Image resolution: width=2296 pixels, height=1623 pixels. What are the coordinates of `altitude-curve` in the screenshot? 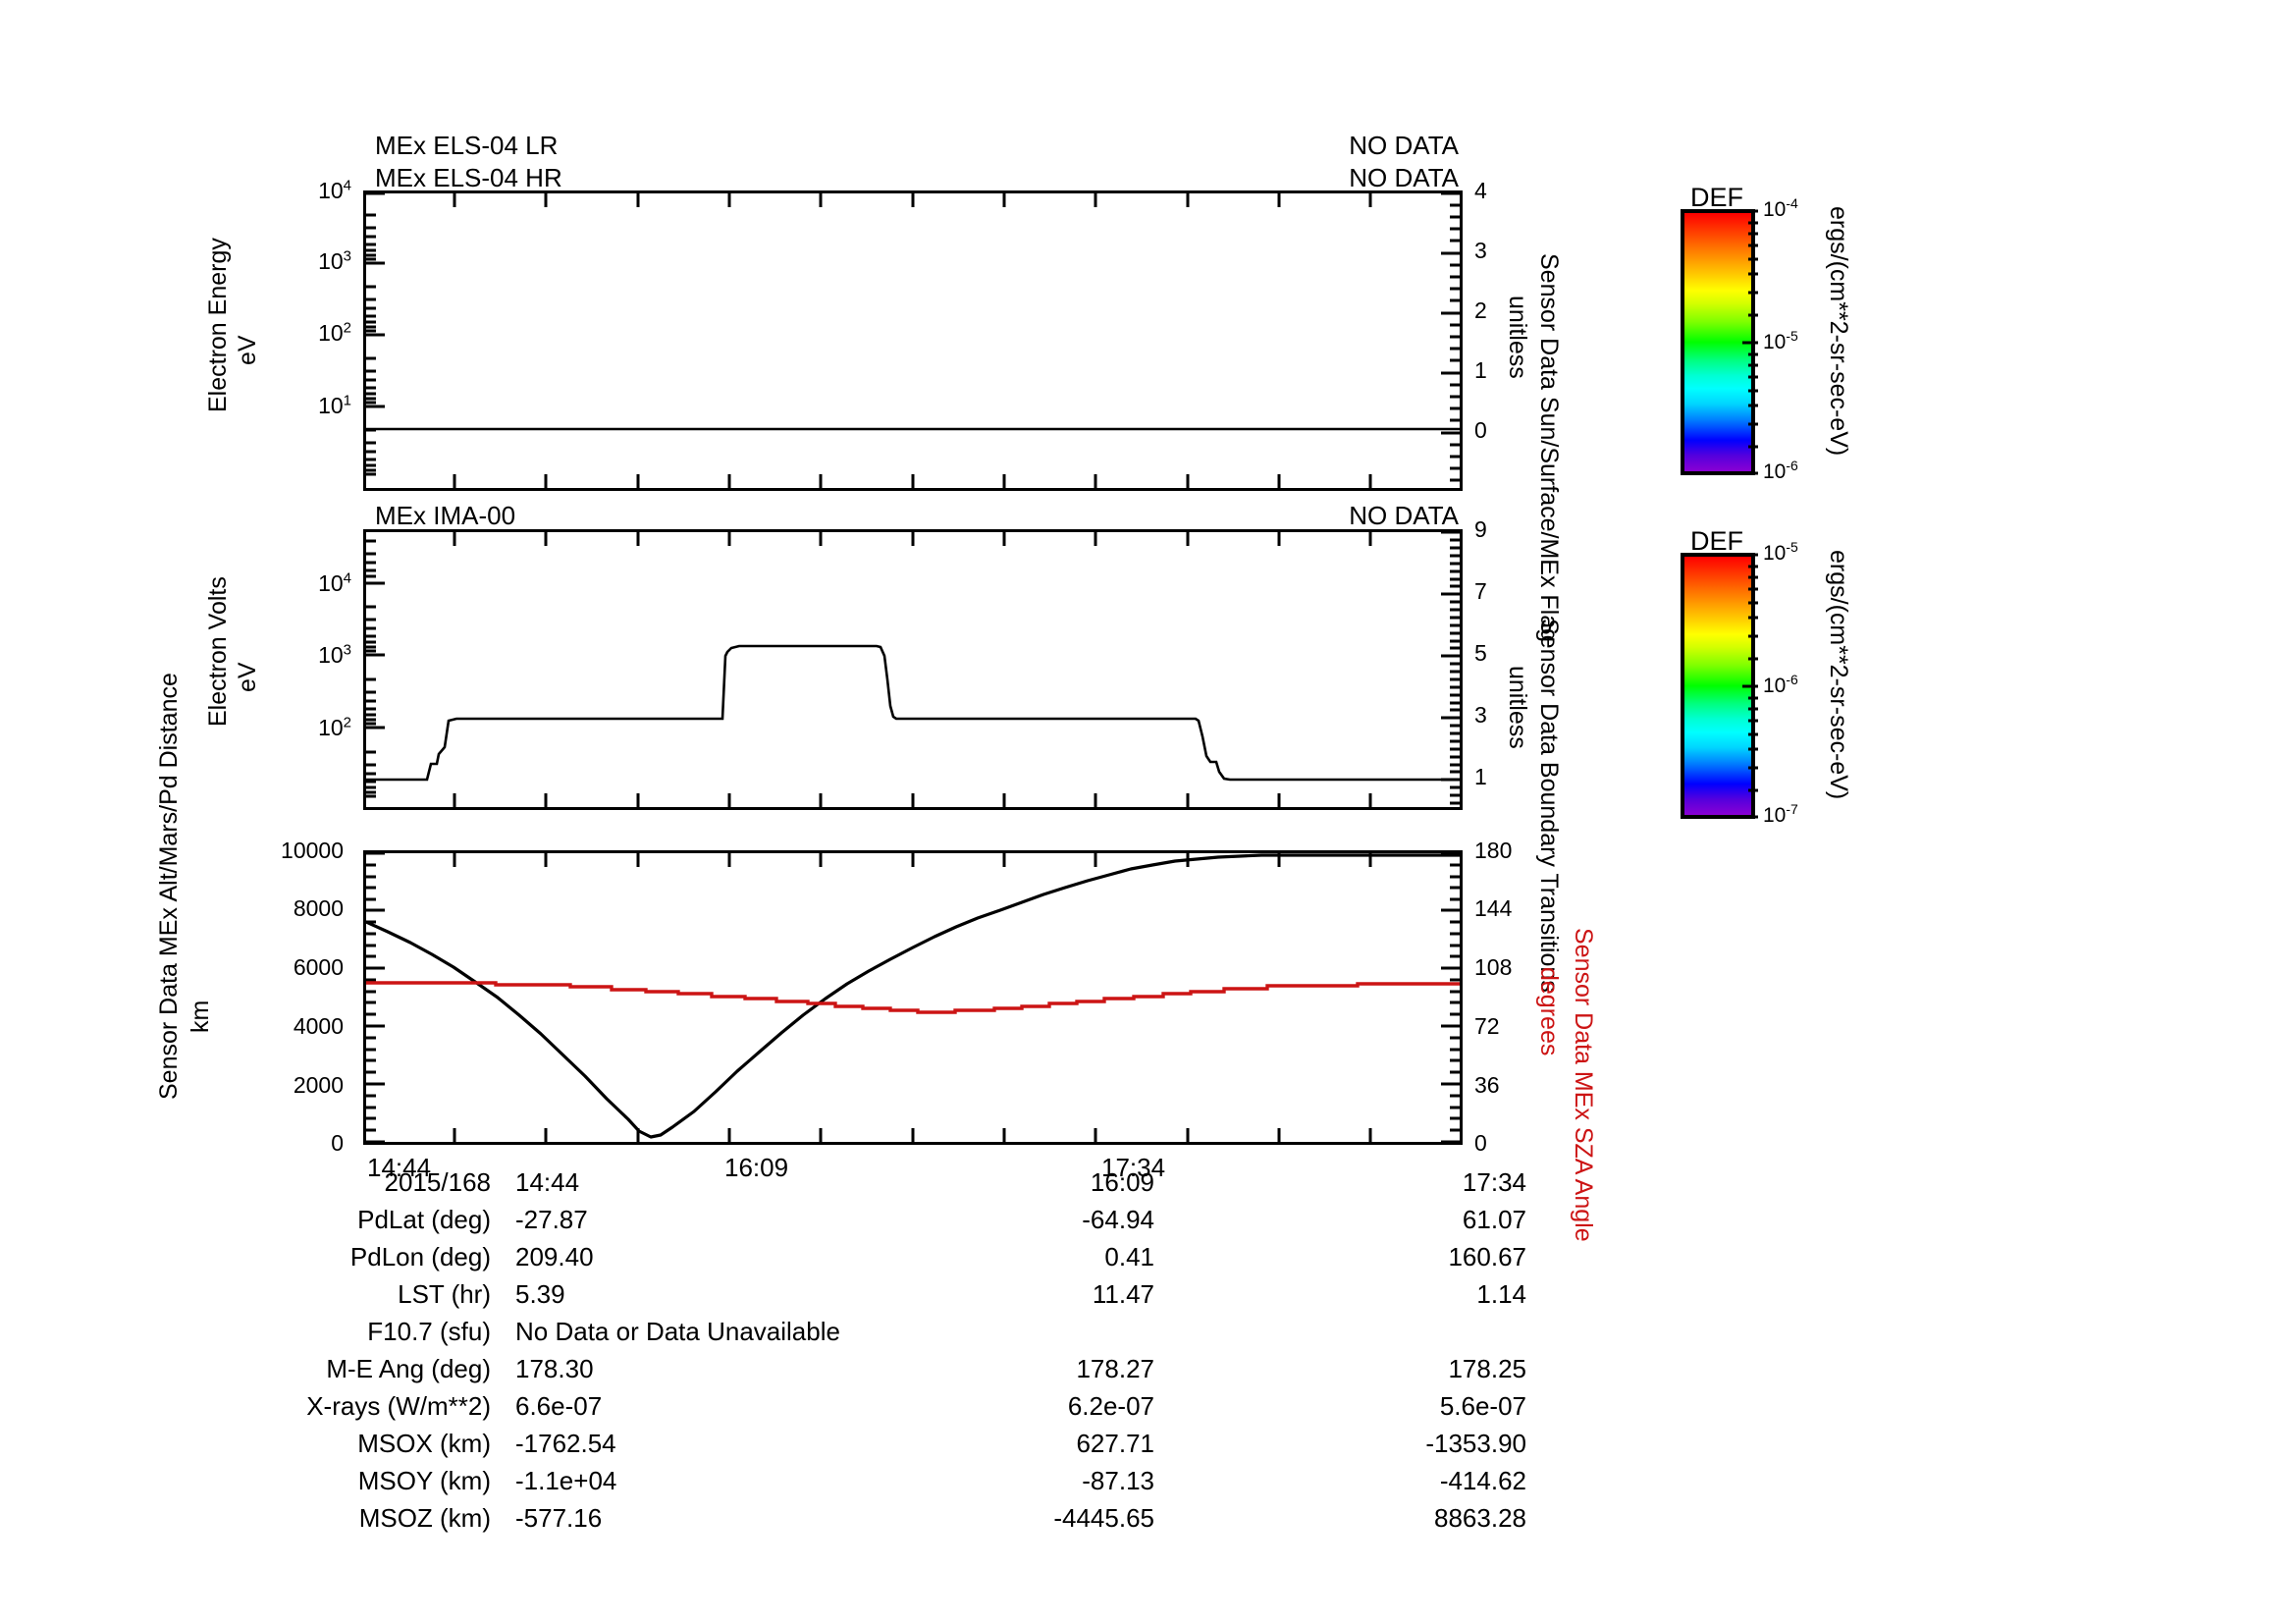 It's located at (913, 996).